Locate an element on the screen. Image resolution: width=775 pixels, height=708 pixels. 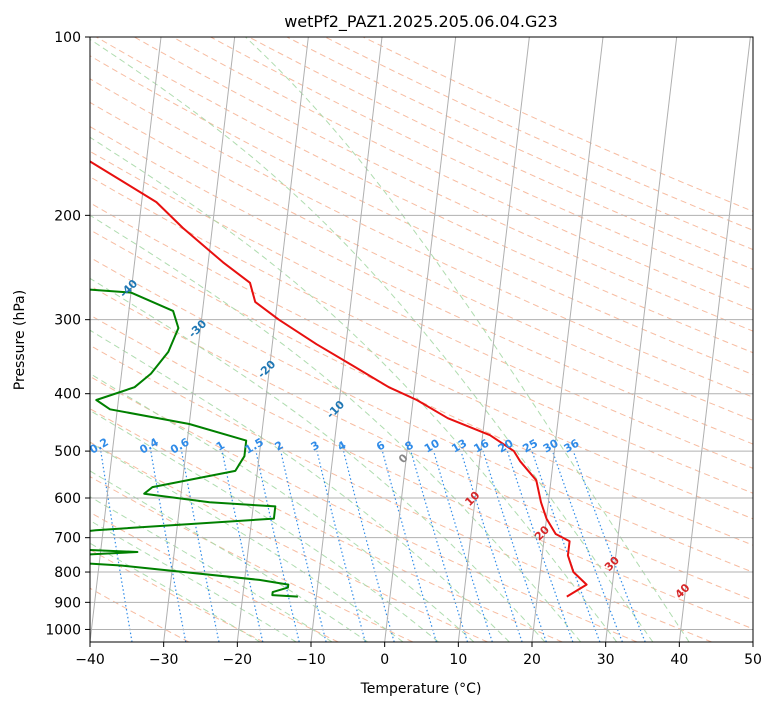
mixing-ratio-label: 10 is located at coordinates (432, 445).